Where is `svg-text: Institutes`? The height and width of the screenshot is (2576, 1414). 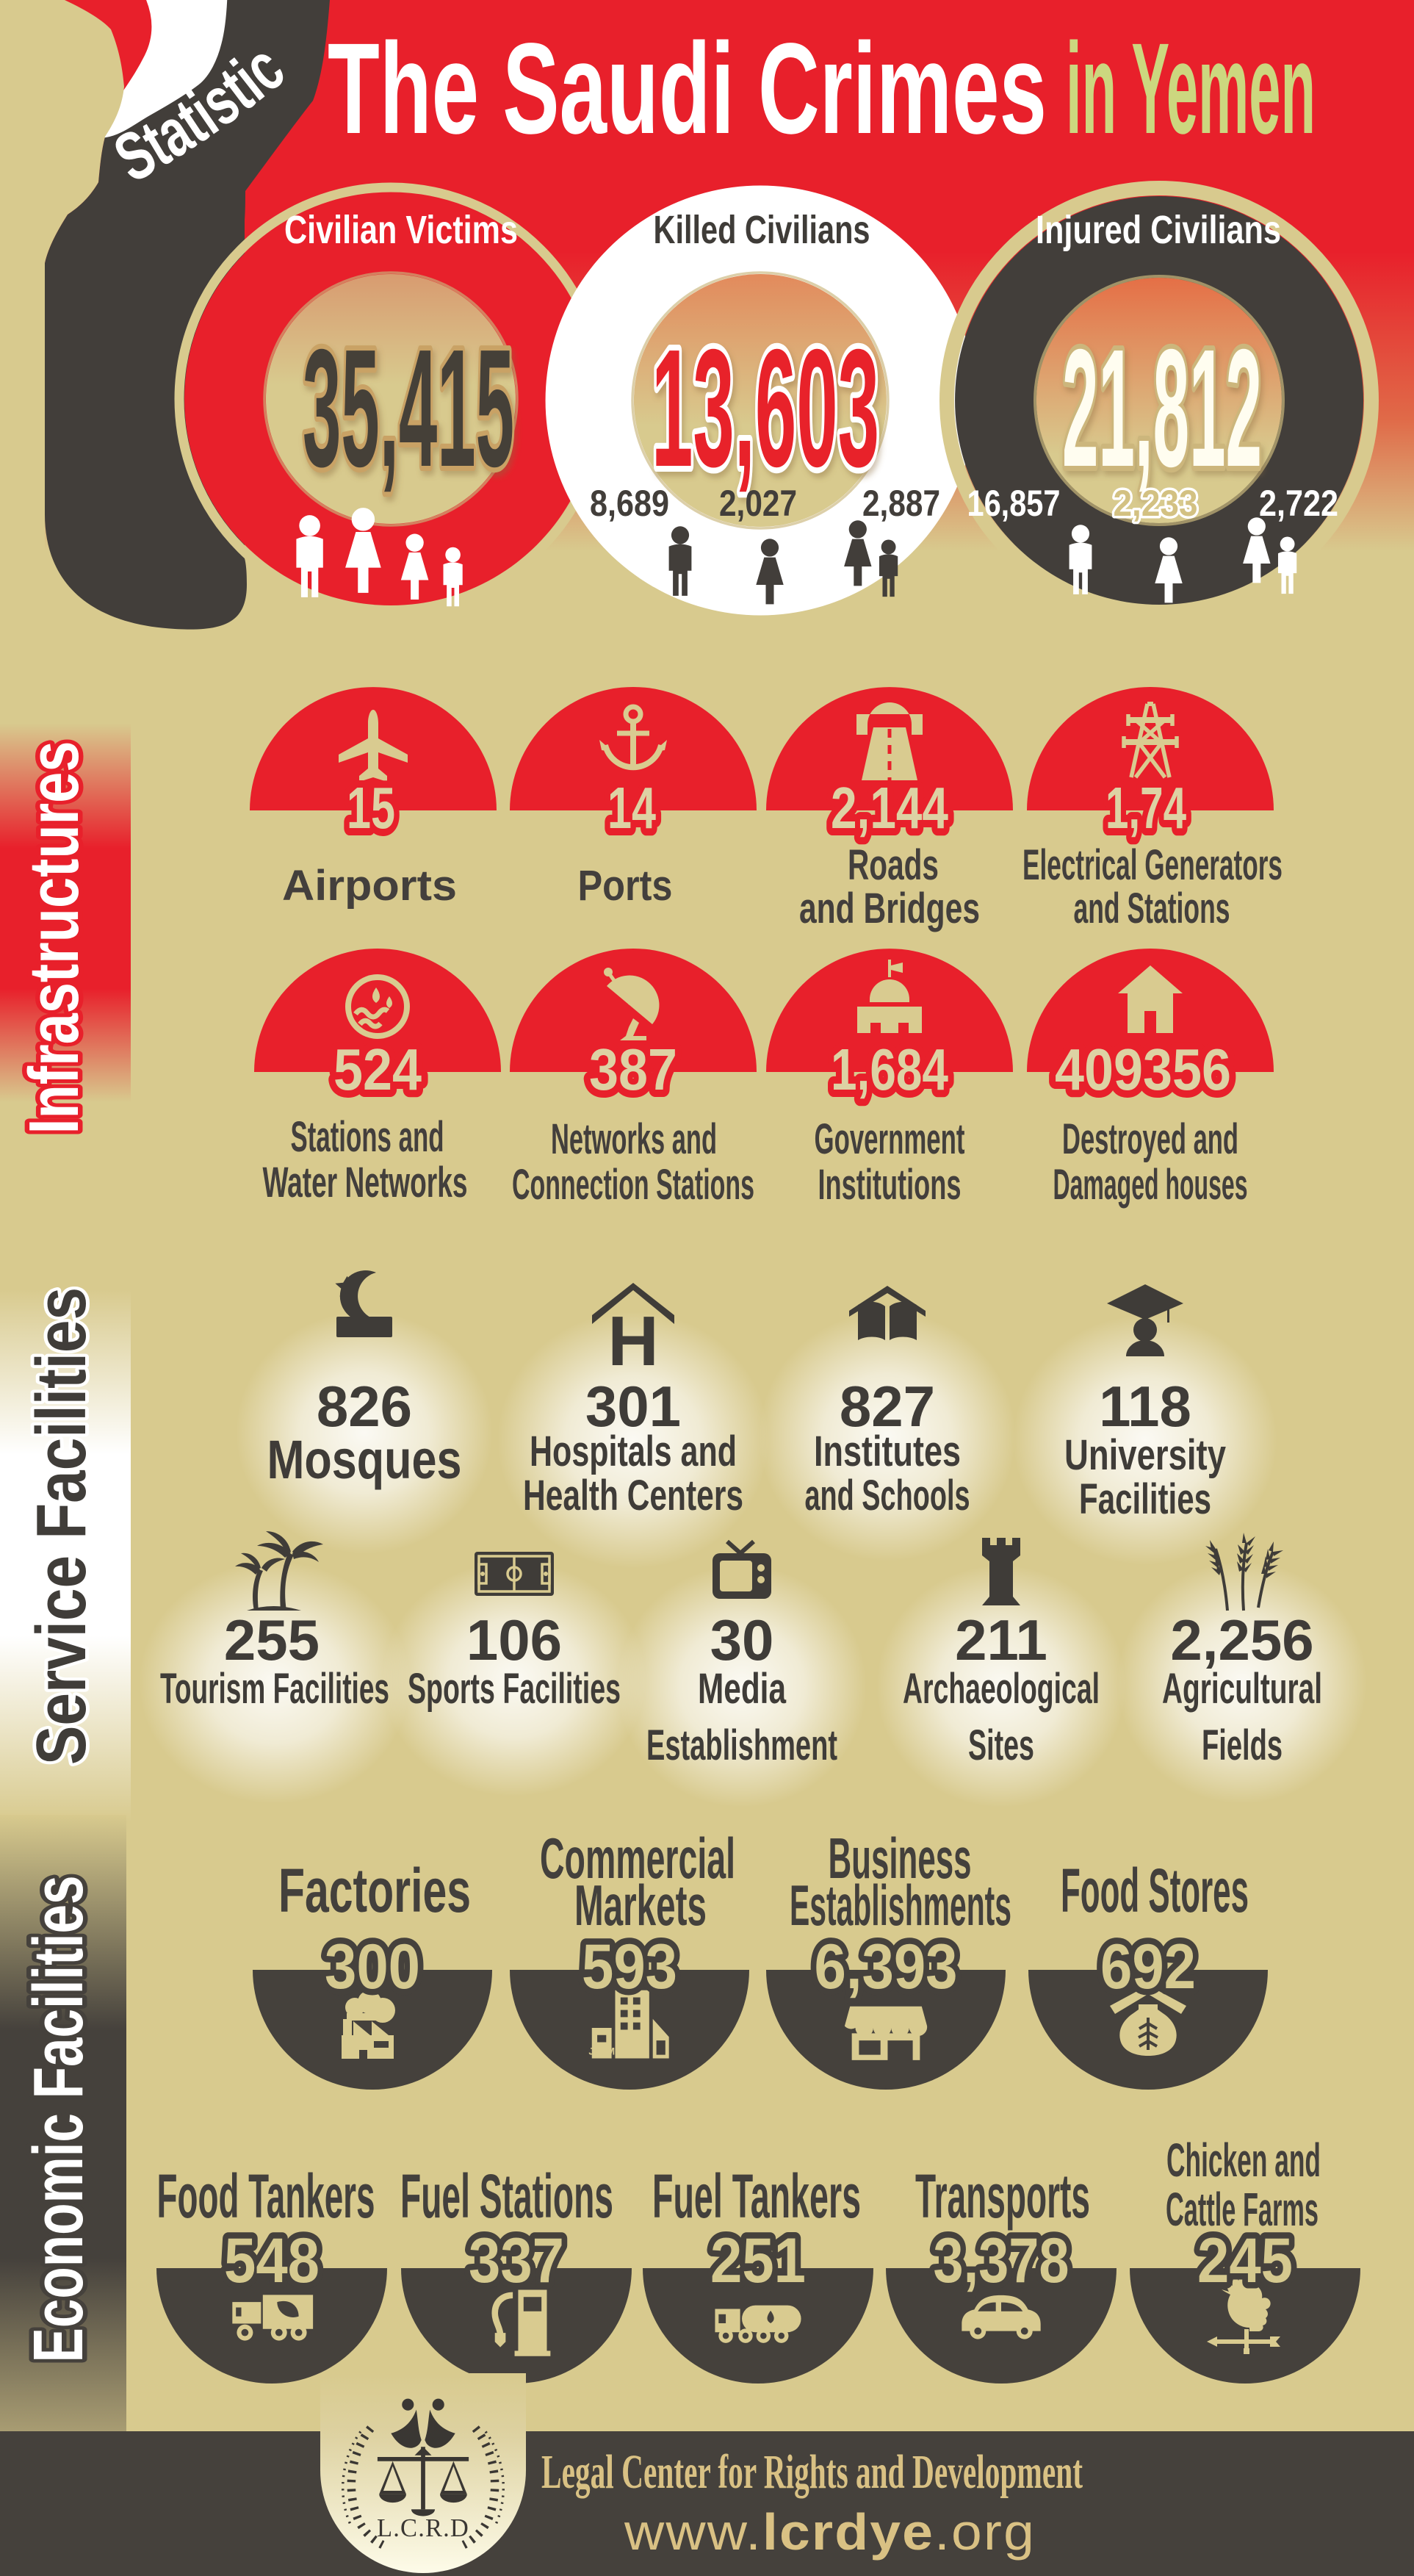
svg-text: Institutes is located at coordinates (888, 1451).